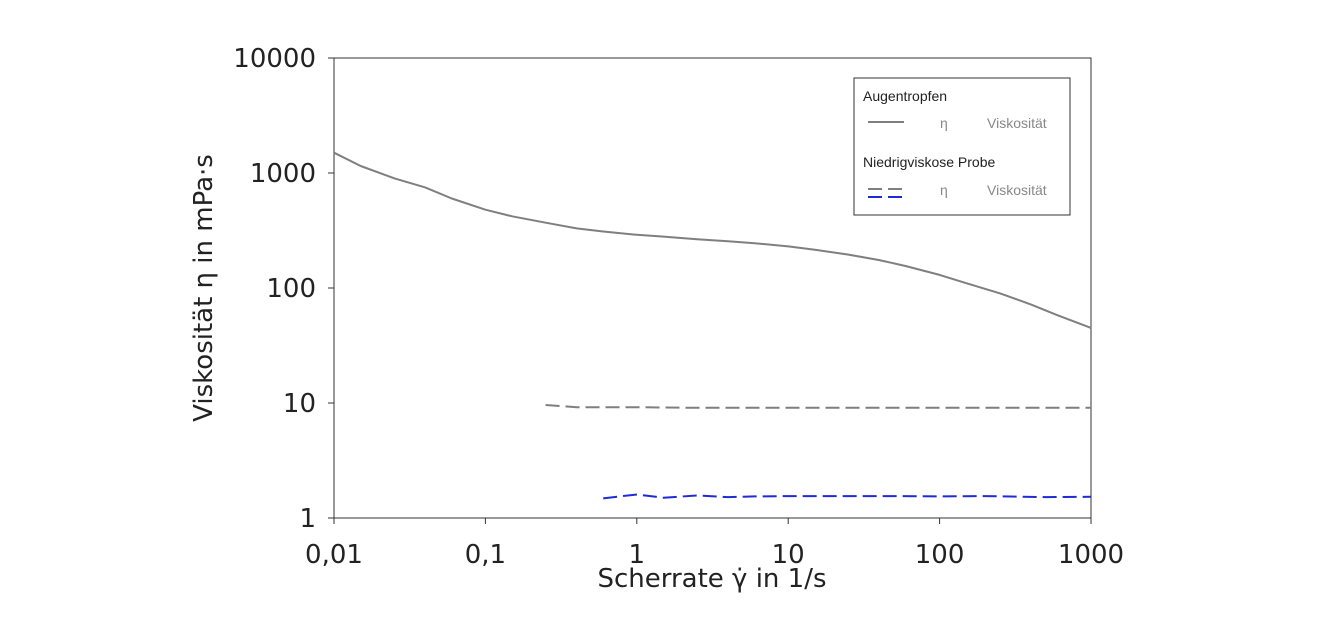  Describe the element at coordinates (334, 555) in the screenshot. I see `x-tick-label: 0,01` at that location.